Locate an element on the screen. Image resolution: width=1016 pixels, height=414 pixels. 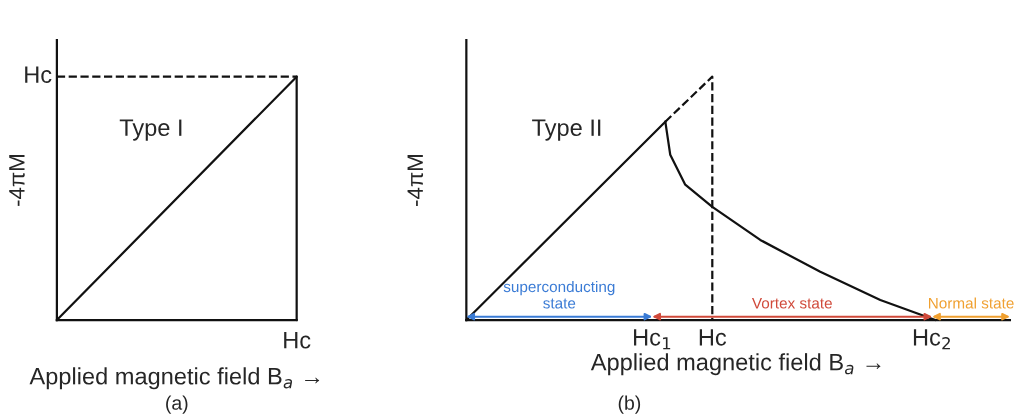
text: (a) is located at coordinates (177, 404).